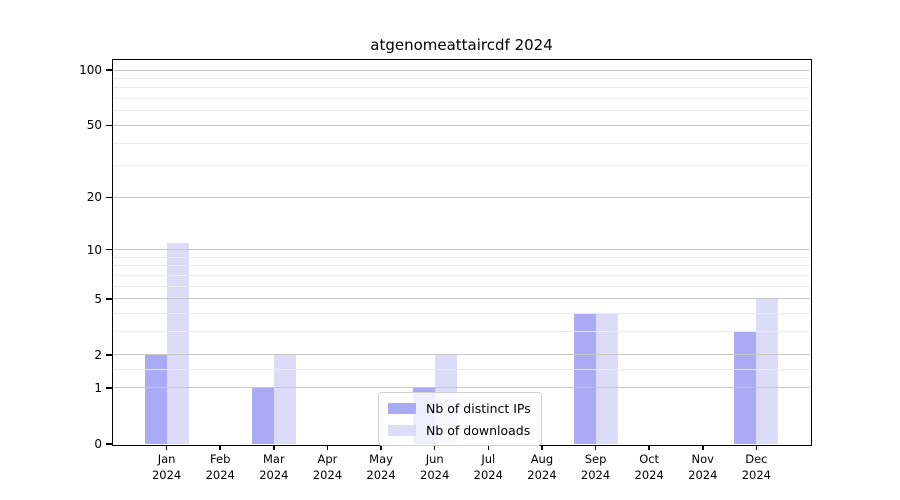 The image size is (900, 500). I want to click on x-tick-month: Mar, so click(273, 459).